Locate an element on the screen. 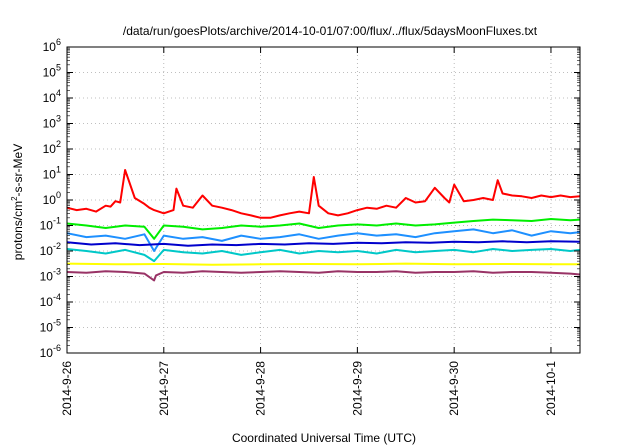  y-tick-label: 10¹ is located at coordinates (52, 173).